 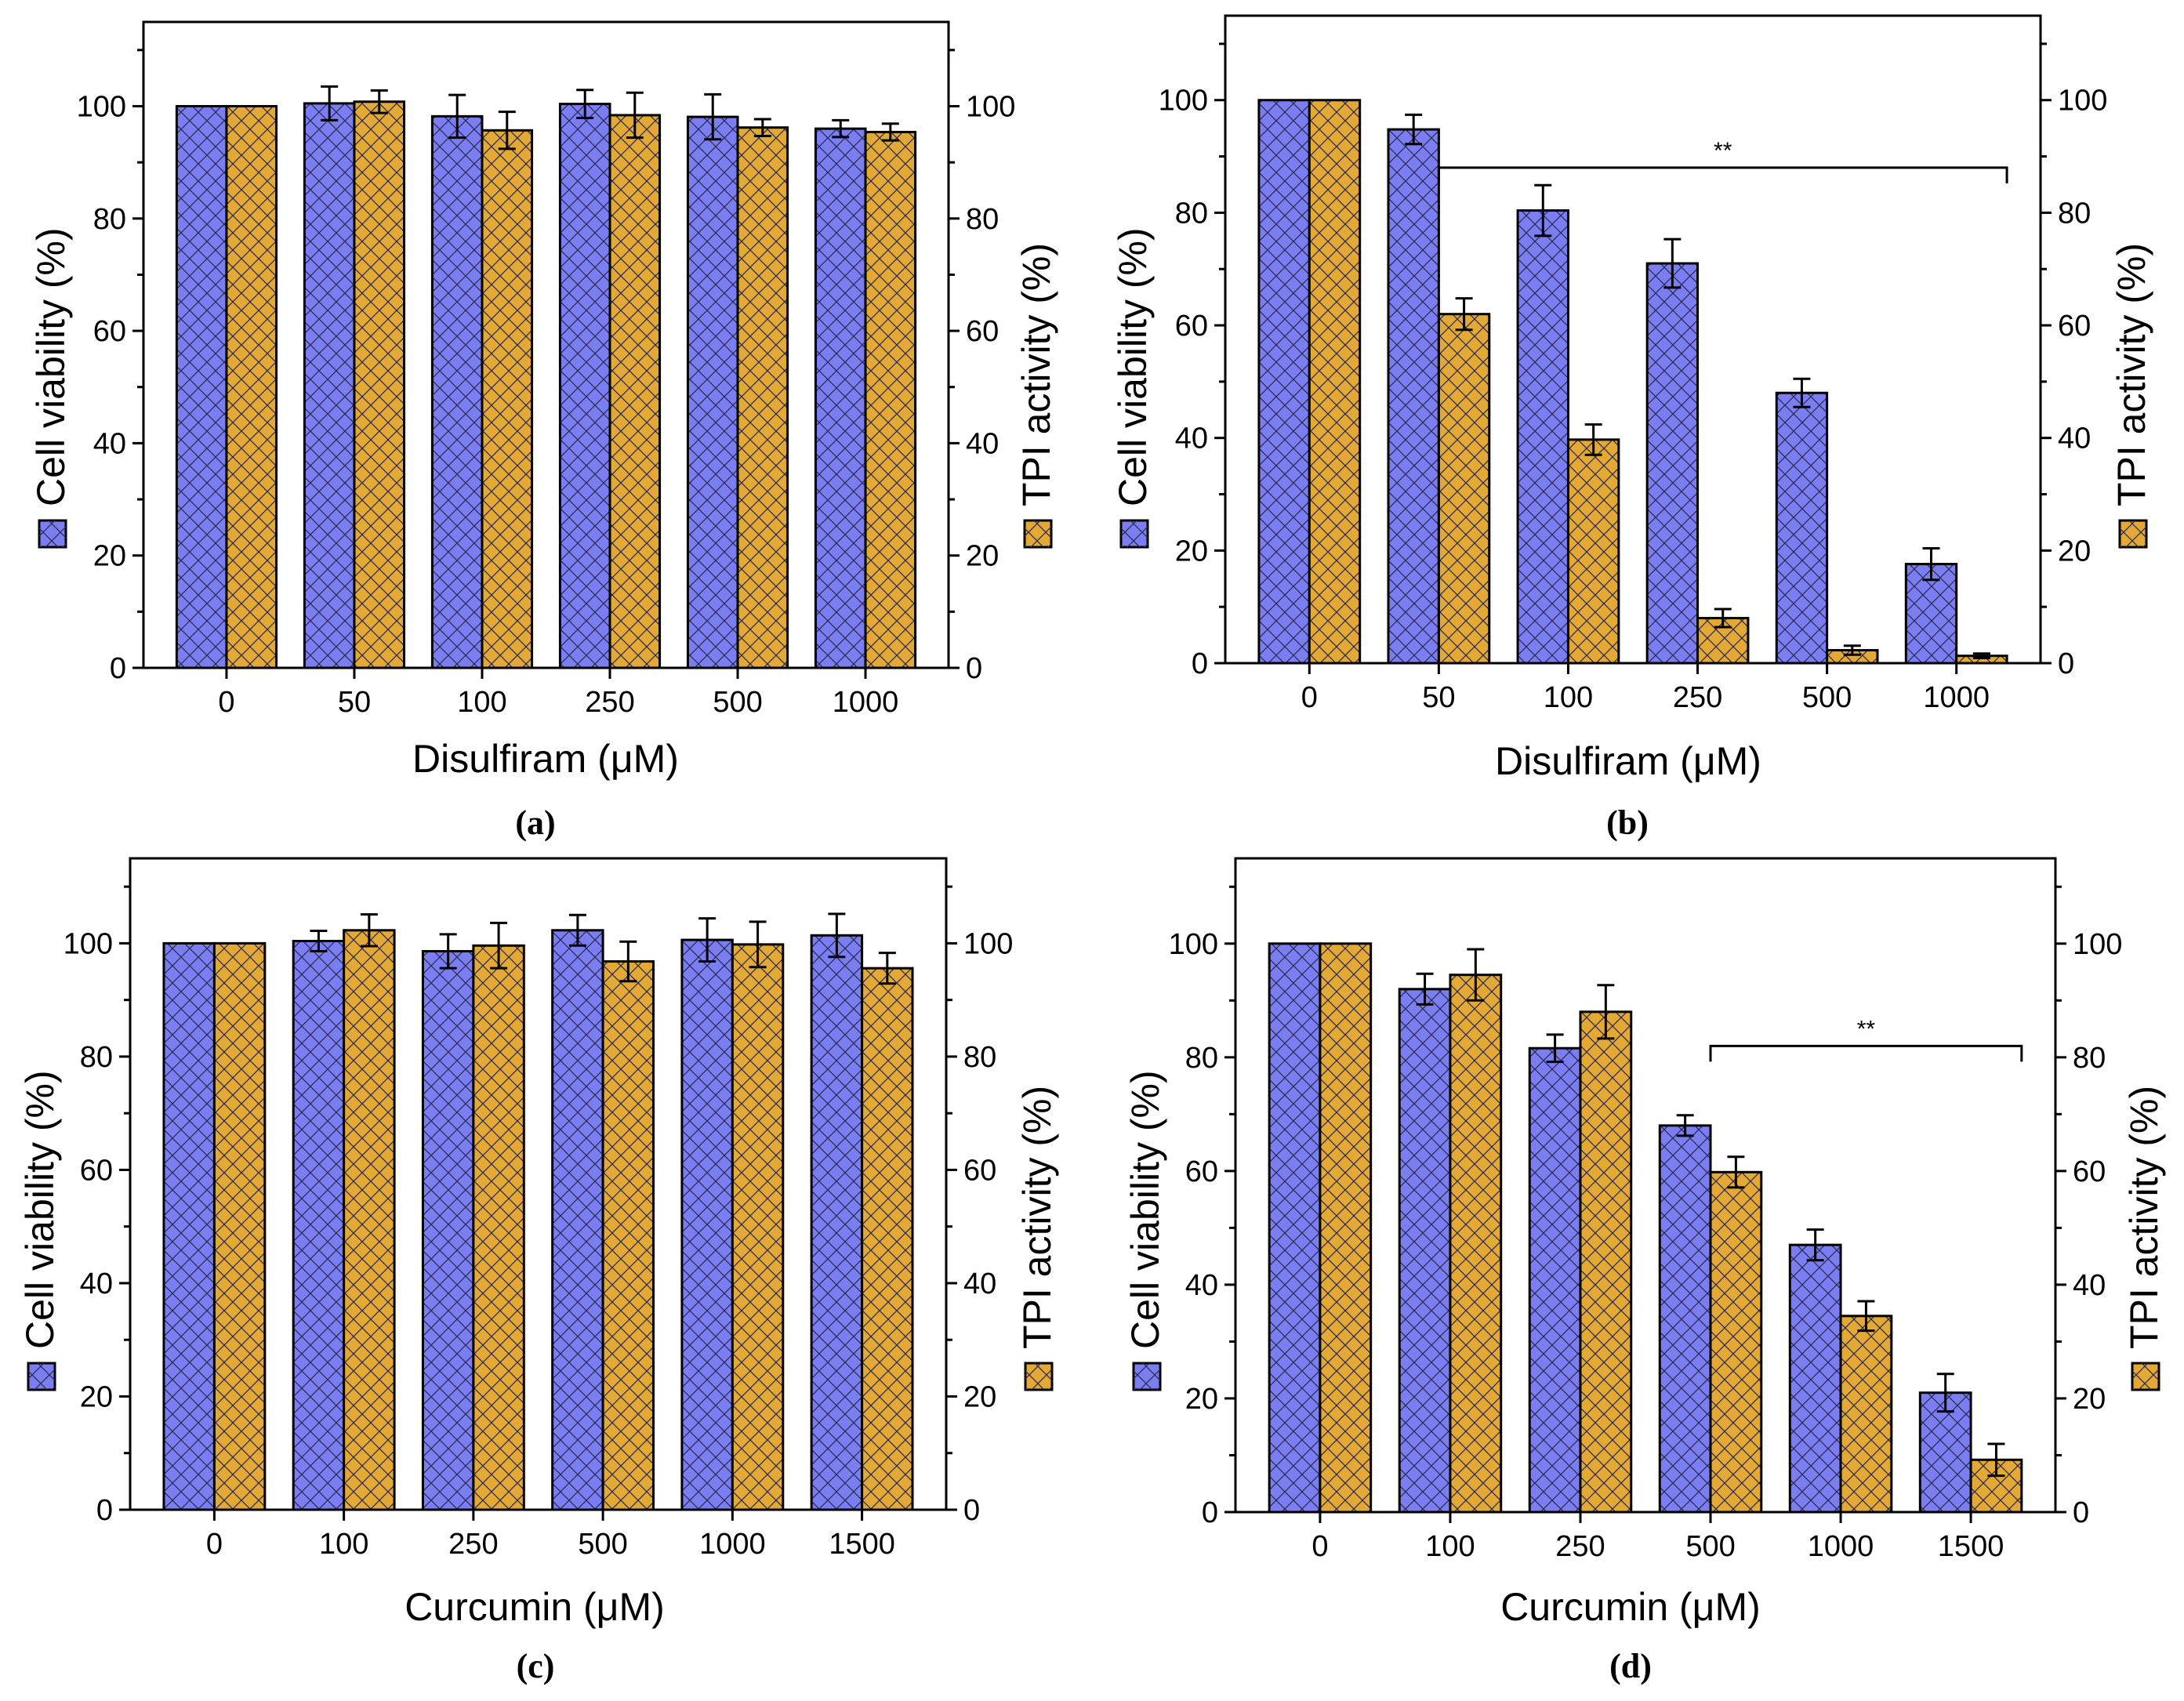 What do you see at coordinates (1191, 551) in the screenshot?
I see `y-tick-label-left-b-1: 20` at bounding box center [1191, 551].